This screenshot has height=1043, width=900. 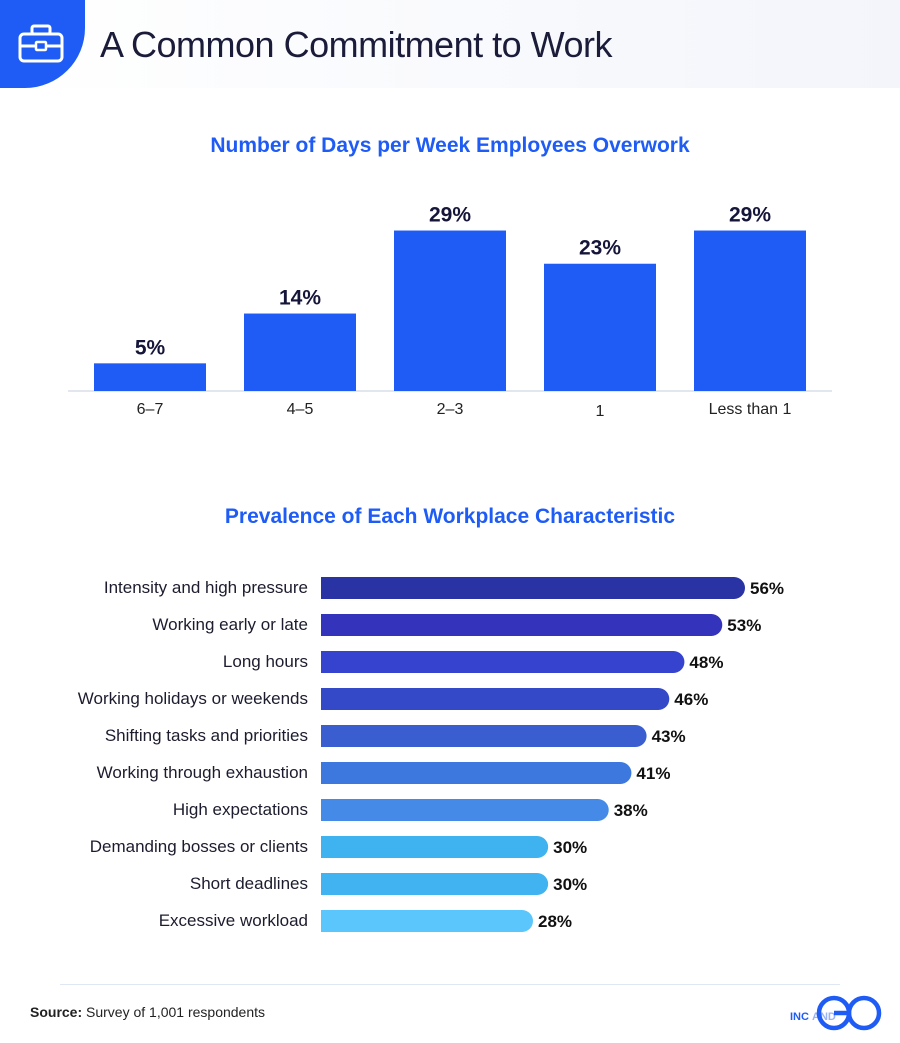 I want to click on category-label-4: Less than 1, so click(x=750, y=409).